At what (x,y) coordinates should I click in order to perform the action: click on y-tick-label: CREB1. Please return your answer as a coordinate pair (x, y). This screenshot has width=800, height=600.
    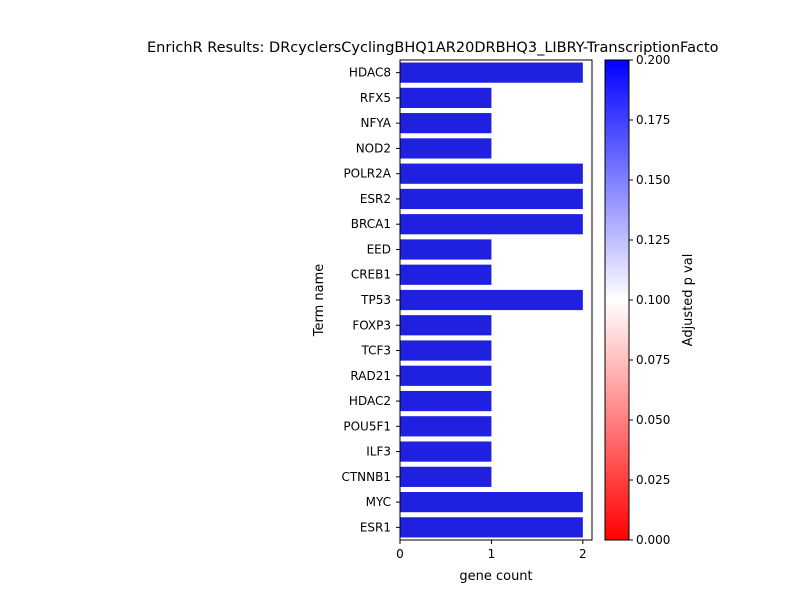
    Looking at the image, I should click on (371, 275).